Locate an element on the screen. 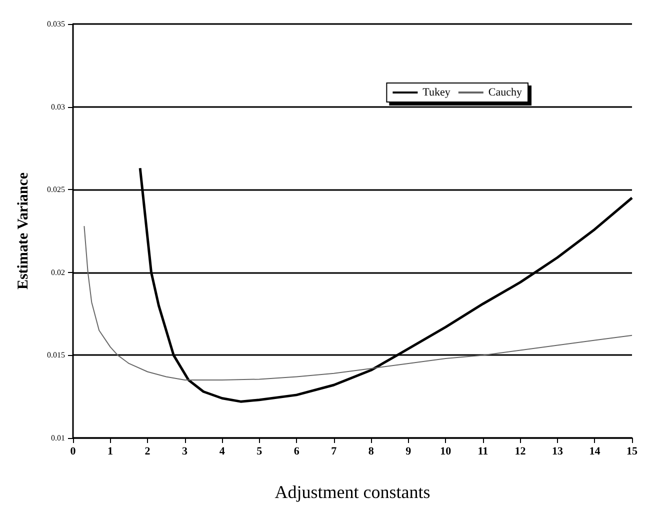 The image size is (656, 516). x-tick-label: 7 is located at coordinates (334, 452).